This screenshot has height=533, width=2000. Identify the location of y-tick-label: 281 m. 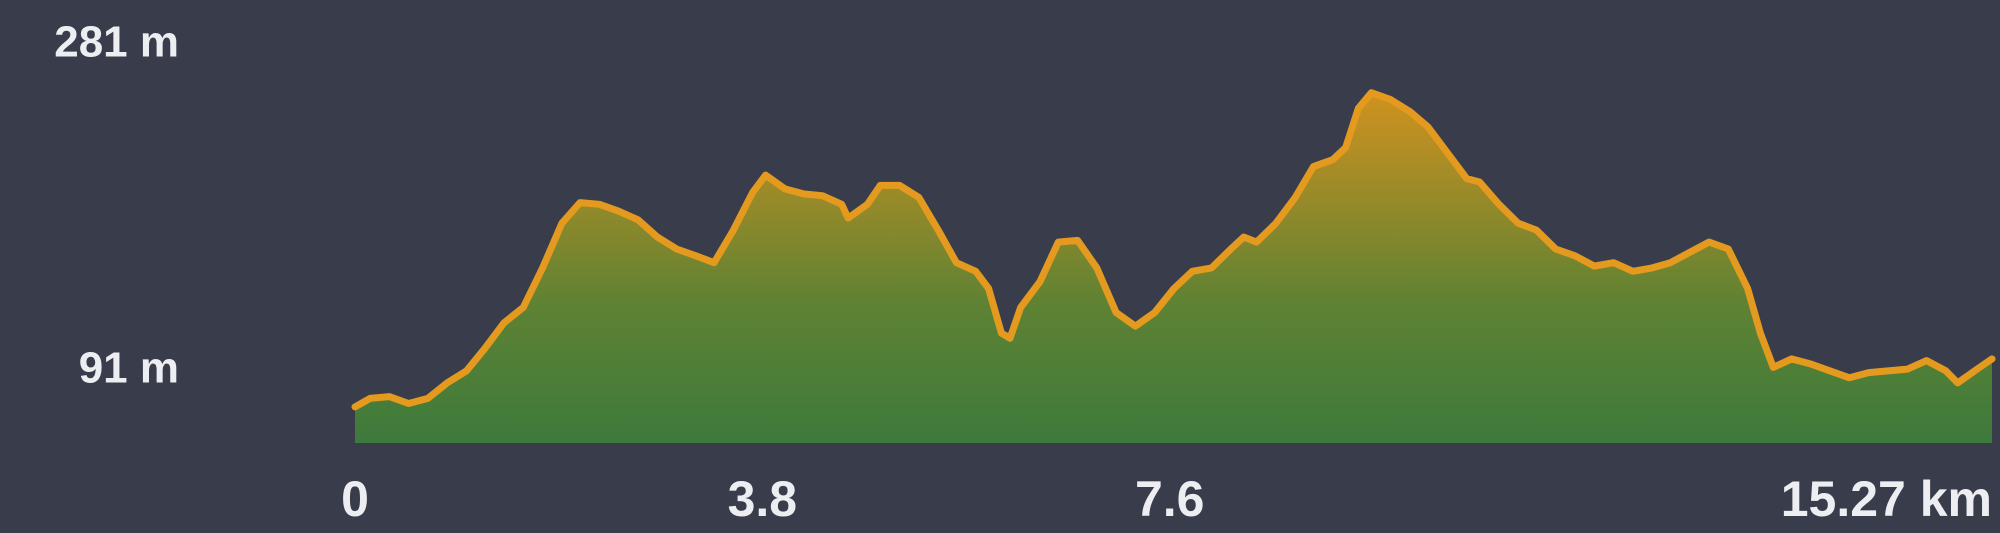
(116, 41).